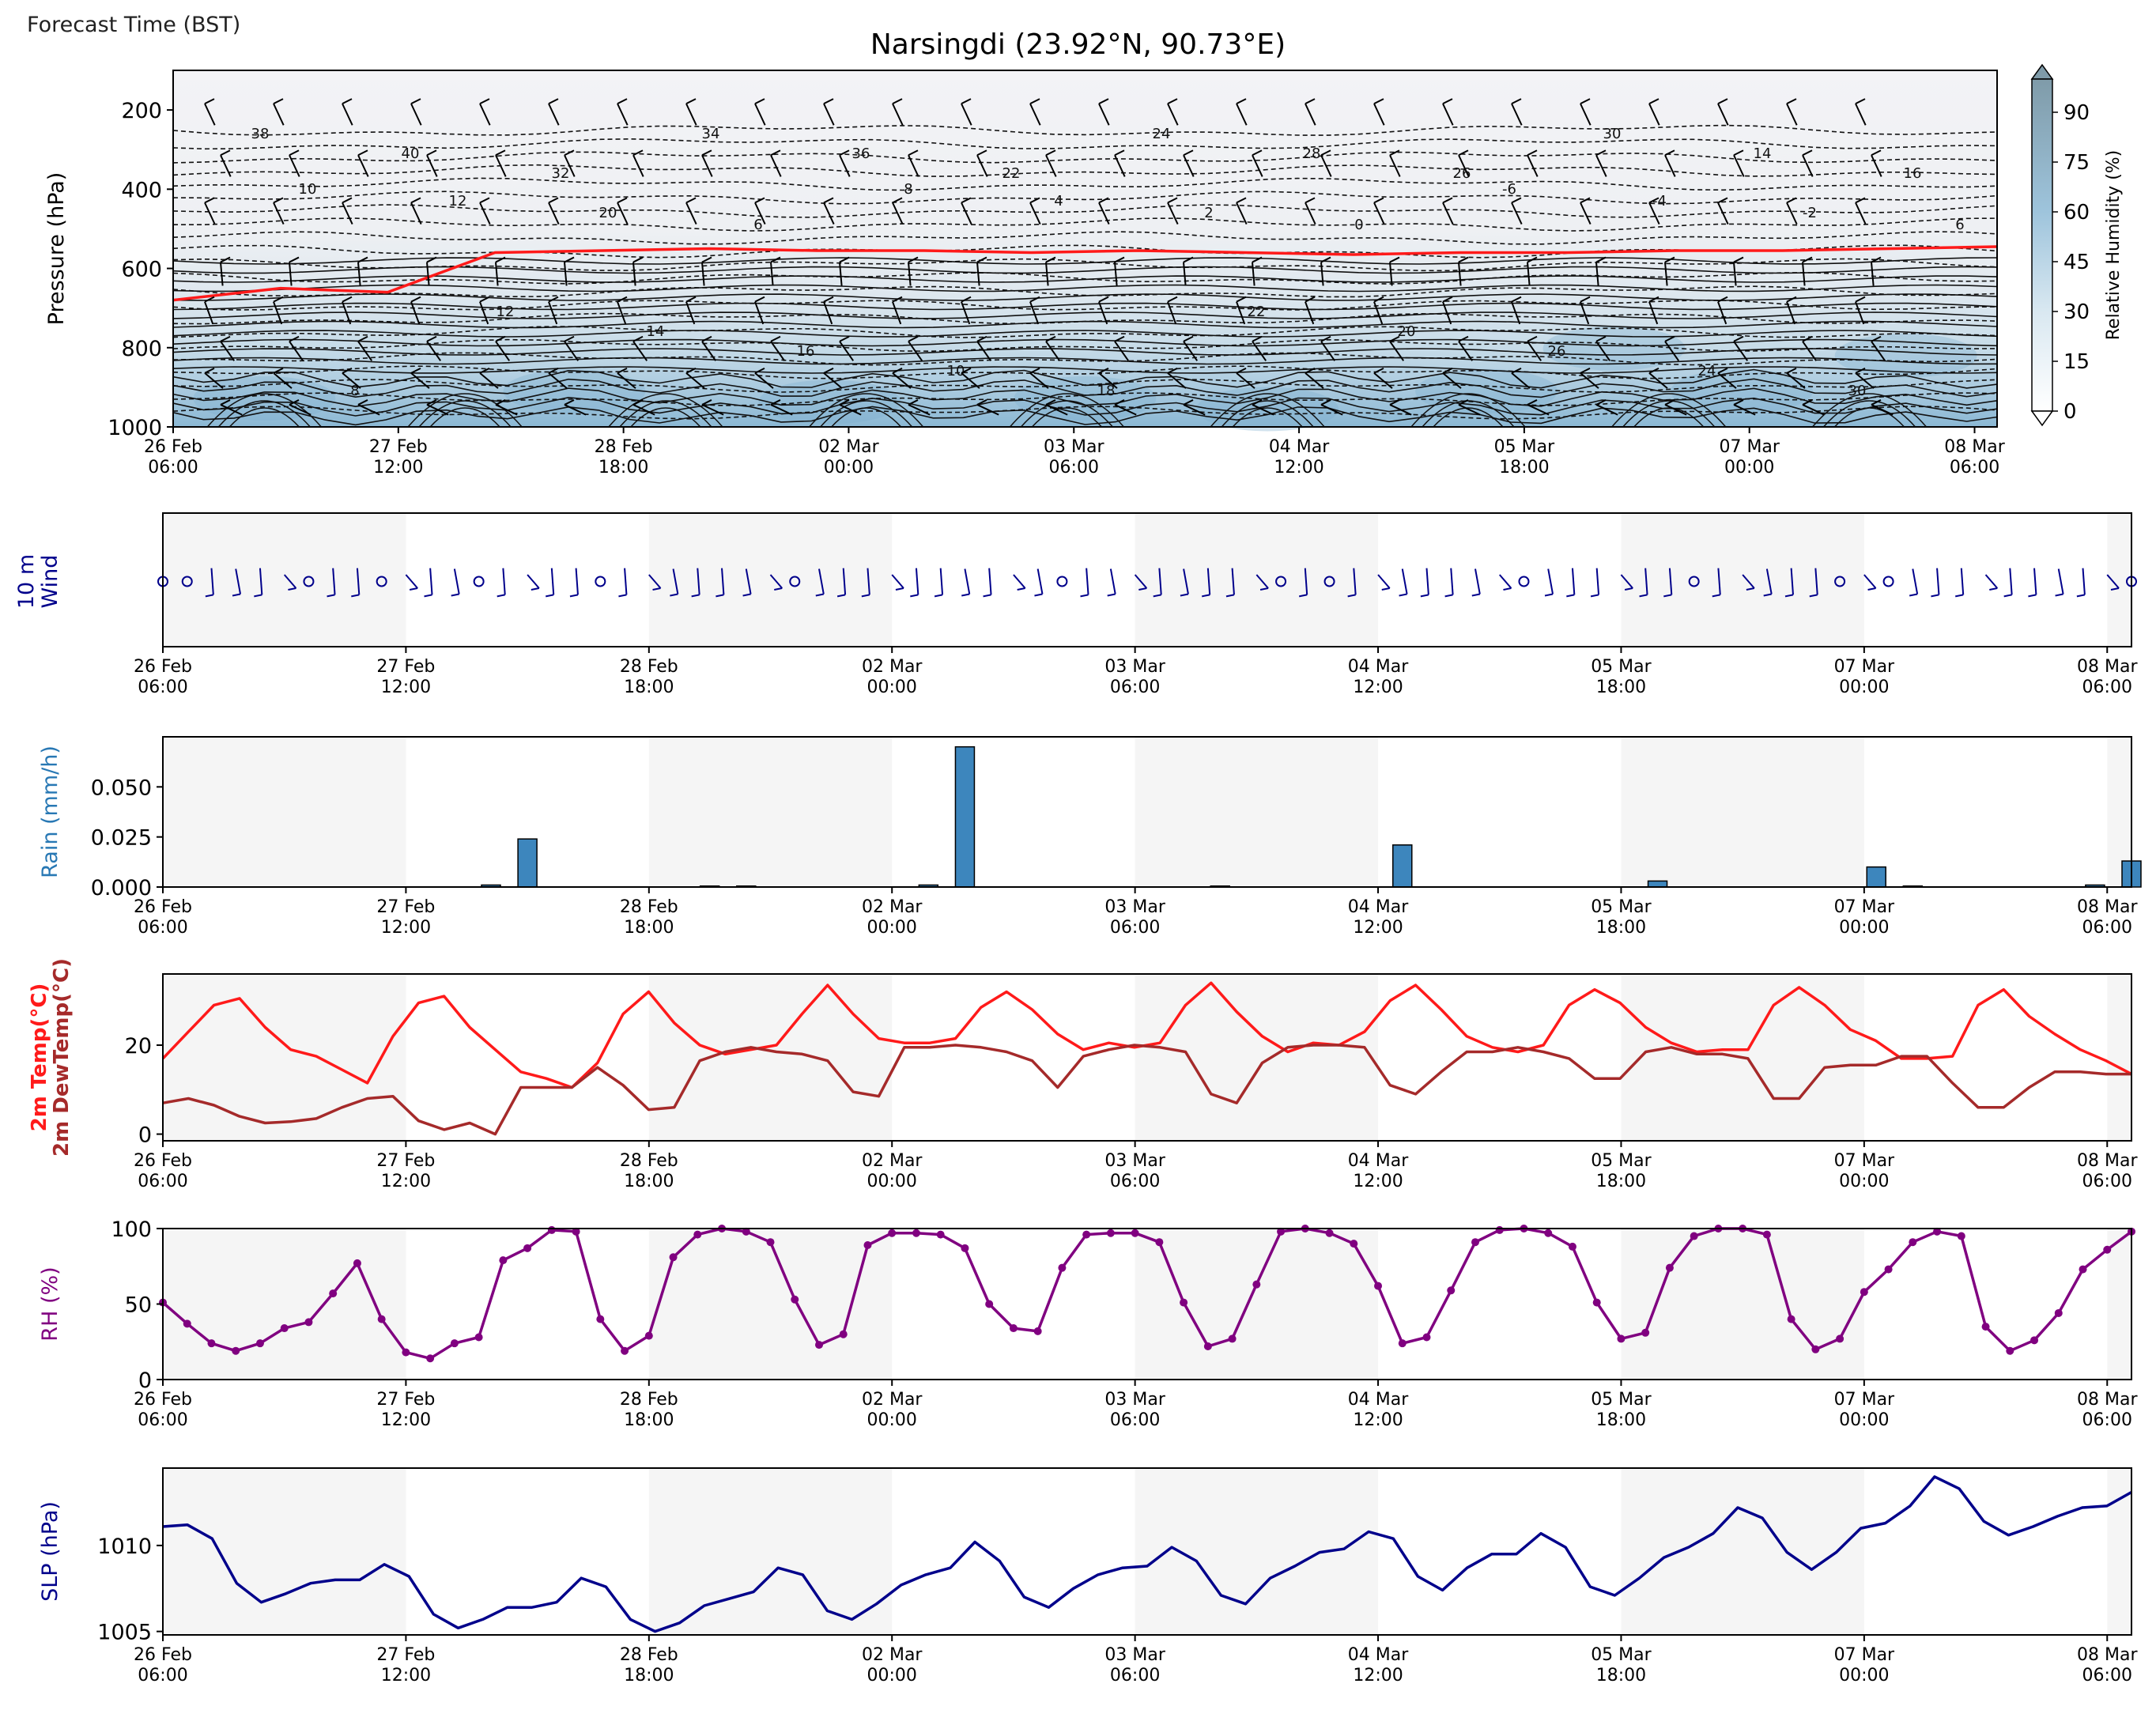  I want to click on colorbar-tick-label: 0, so click(2070, 412).